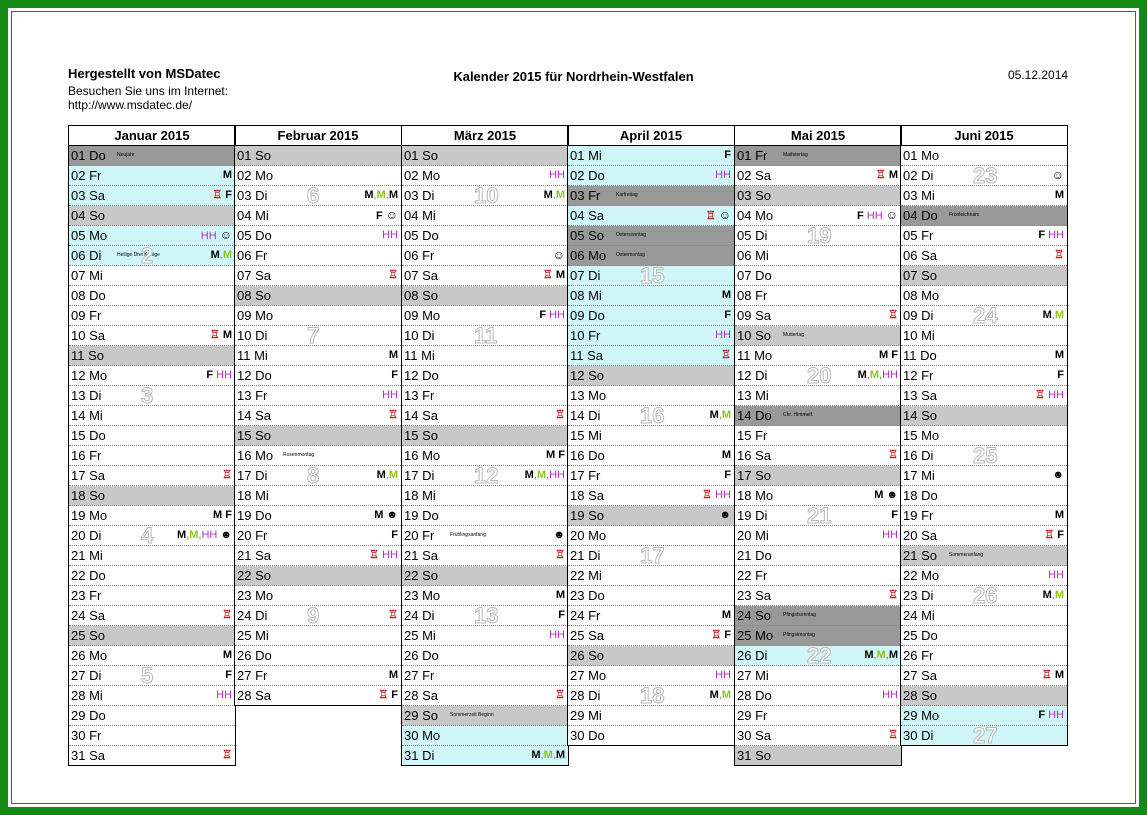 The height and width of the screenshot is (815, 1147). Describe the element at coordinates (485, 636) in the screenshot. I see `day-row: 25 Mi HH` at that location.